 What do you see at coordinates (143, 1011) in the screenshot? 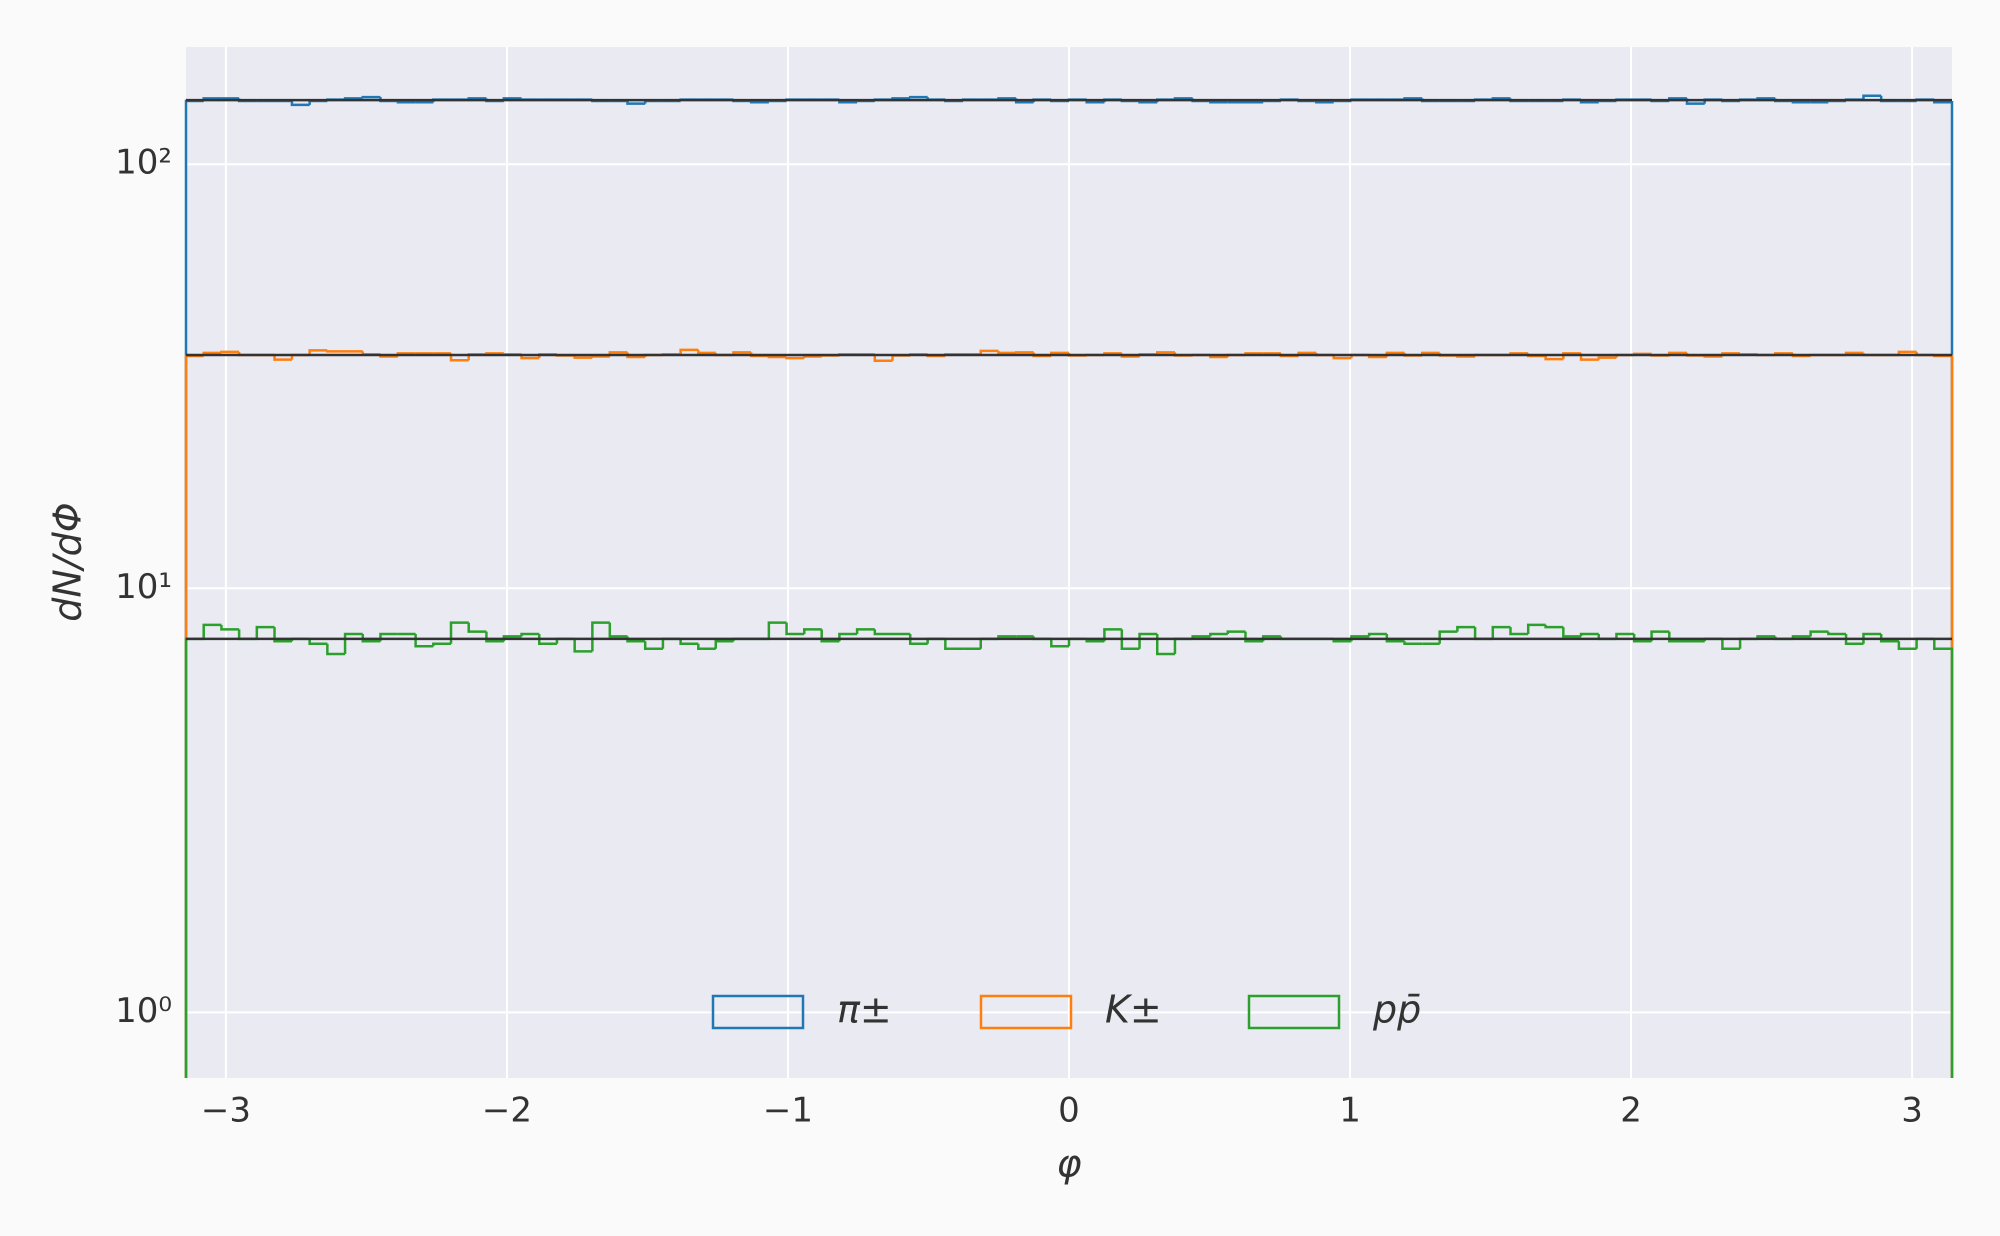
I see `y-tick-label: 10⁰` at bounding box center [143, 1011].